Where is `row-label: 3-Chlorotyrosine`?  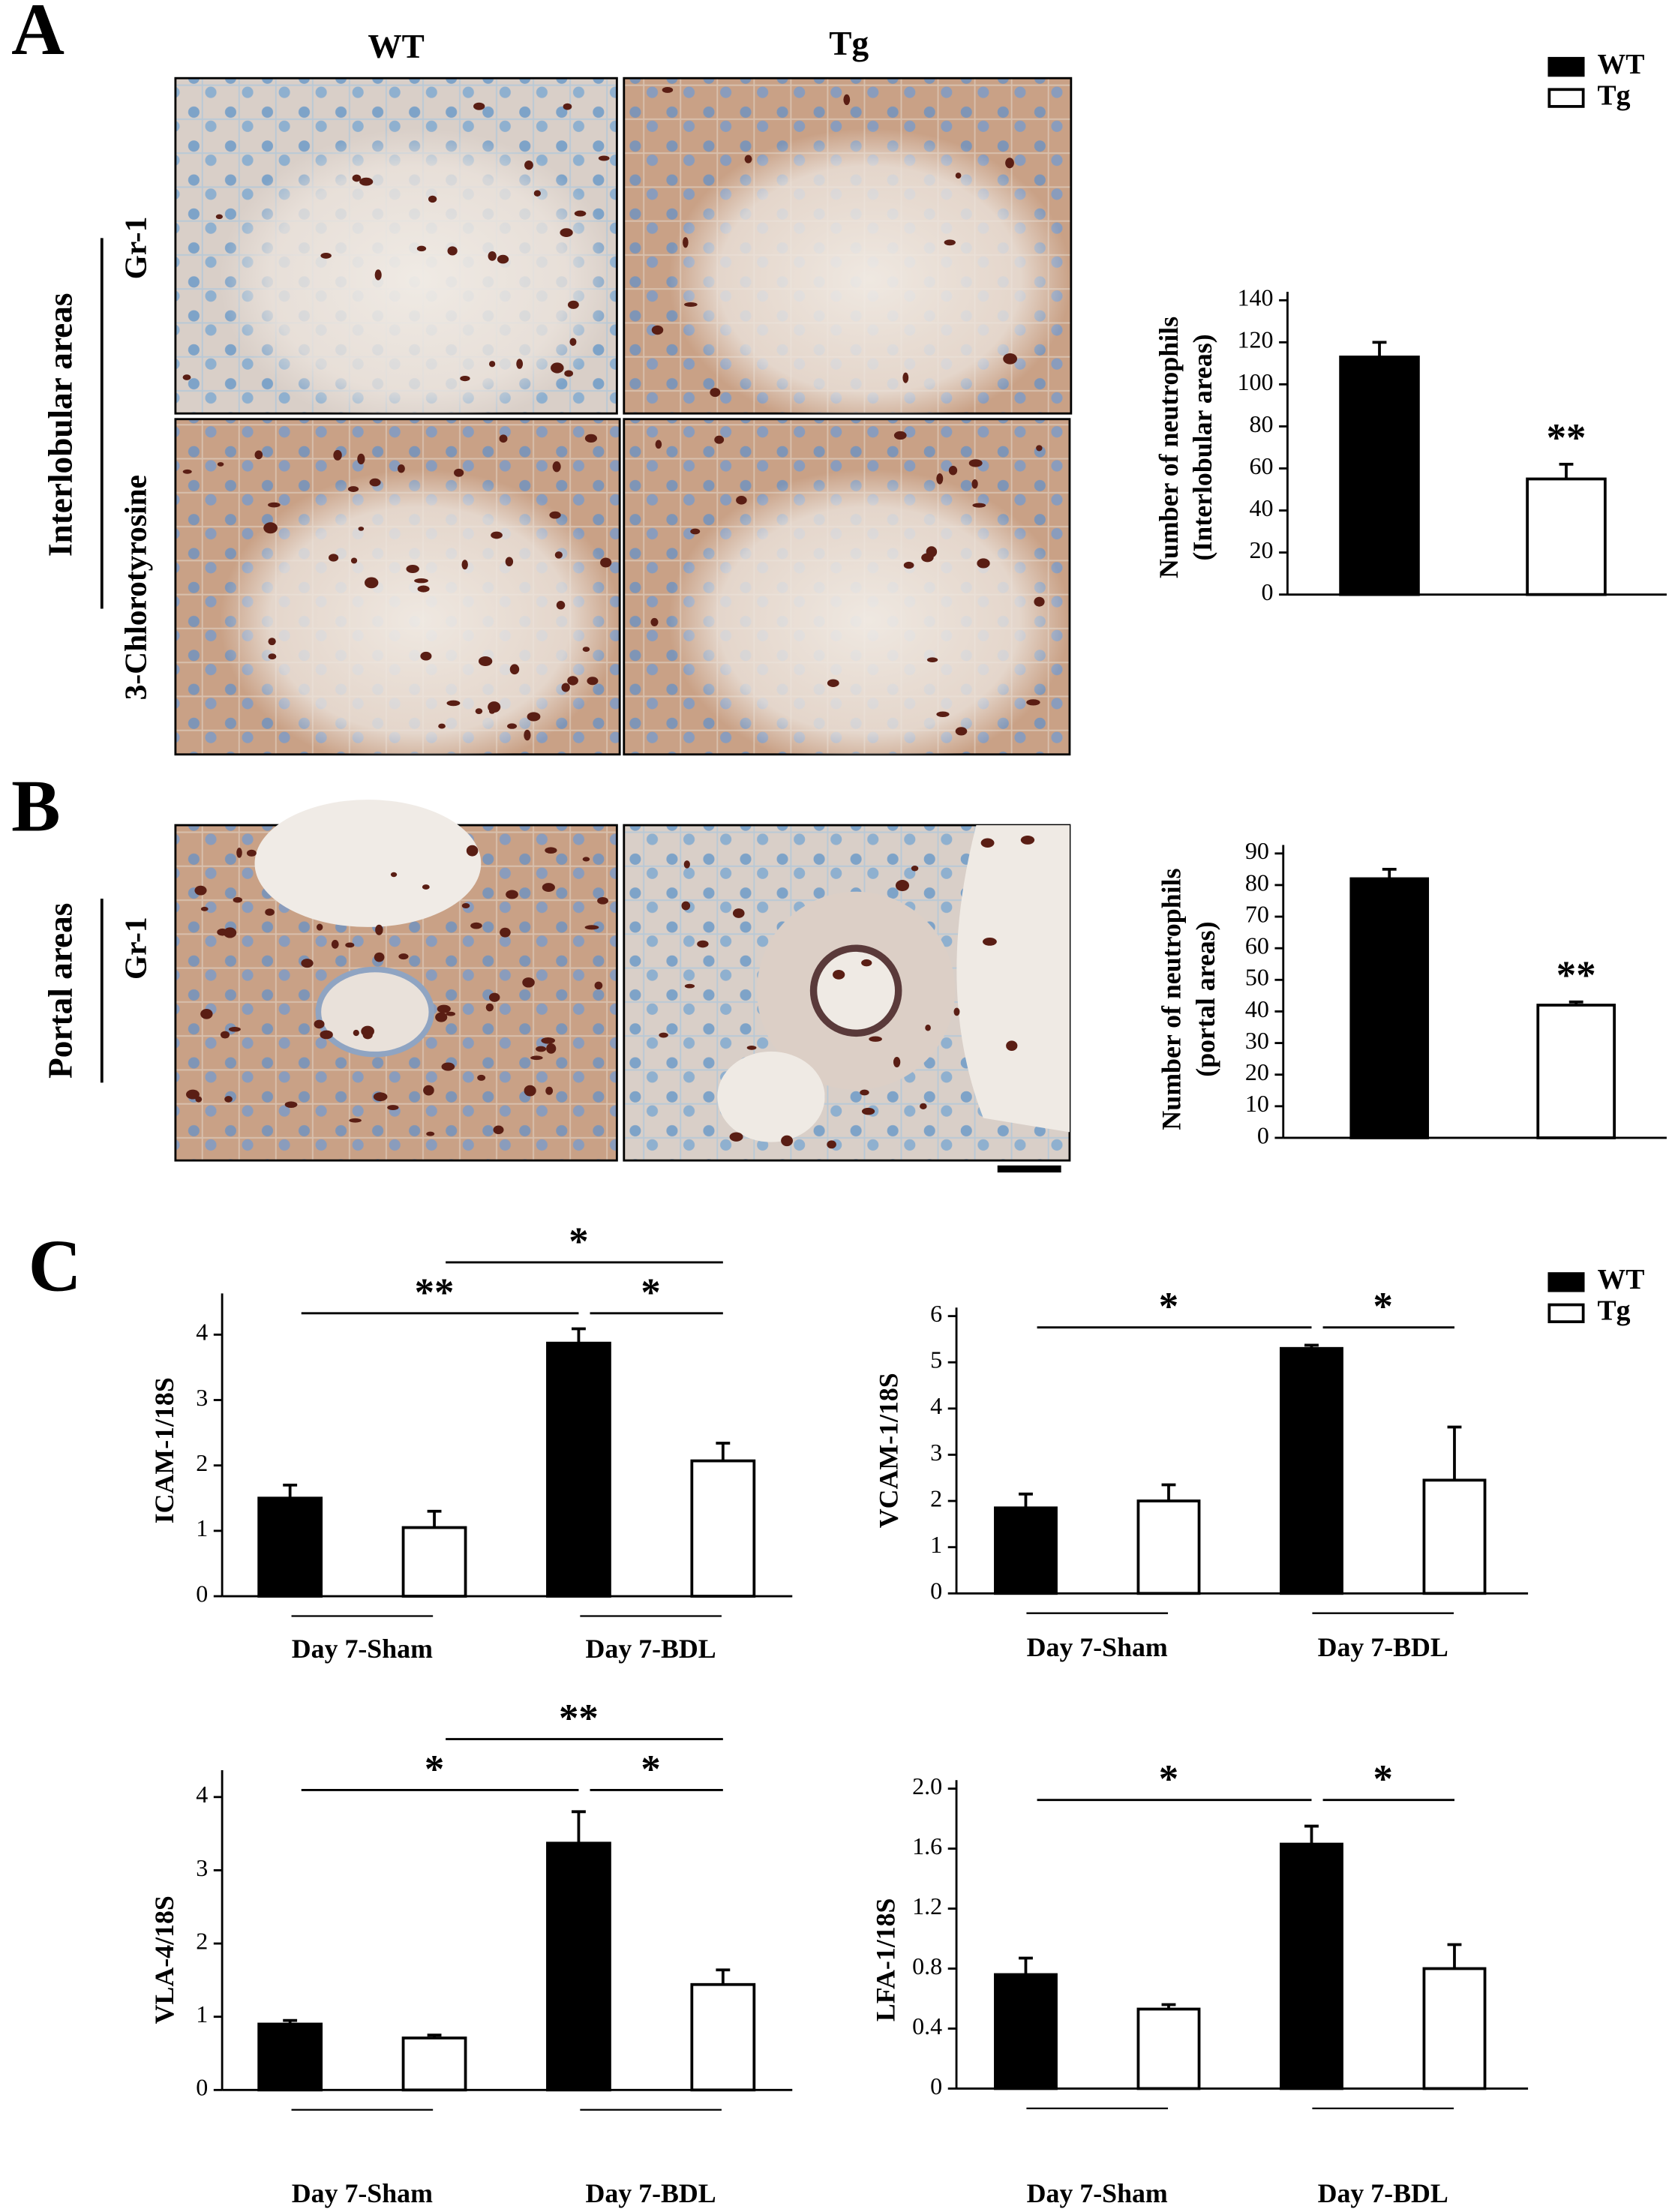 row-label: 3-Chlorotyrosine is located at coordinates (135, 587).